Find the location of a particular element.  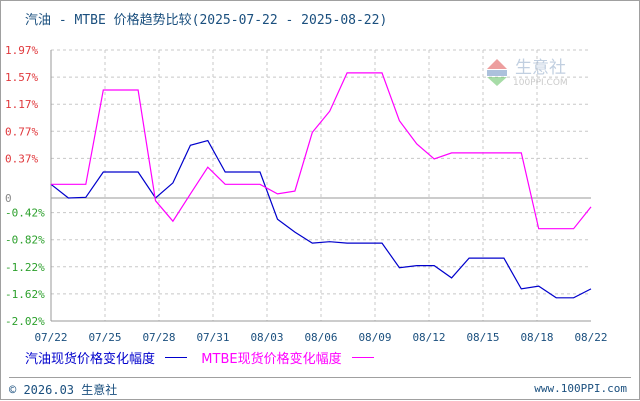

footer-copyright: © 2026.03 生意社 is located at coordinates (63, 390).